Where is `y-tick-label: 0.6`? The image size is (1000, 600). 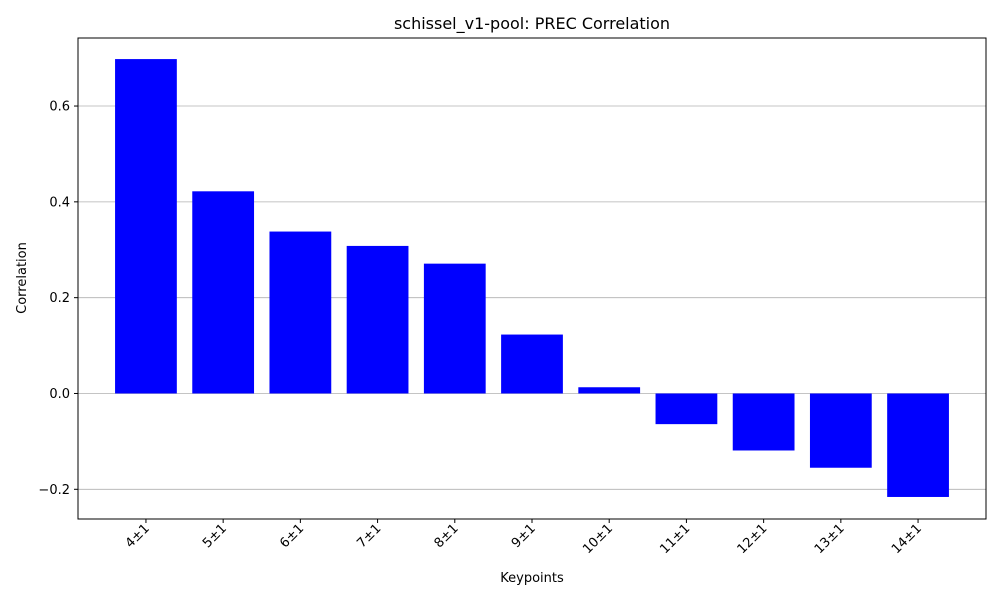 y-tick-label: 0.6 is located at coordinates (59, 107).